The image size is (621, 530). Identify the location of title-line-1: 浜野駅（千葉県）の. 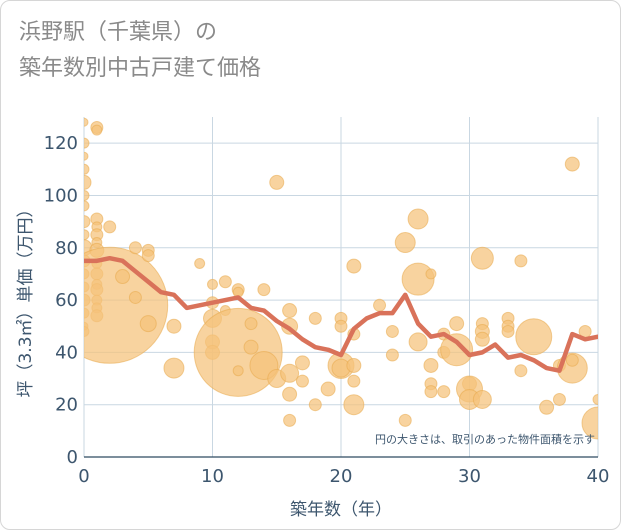
(118, 32).